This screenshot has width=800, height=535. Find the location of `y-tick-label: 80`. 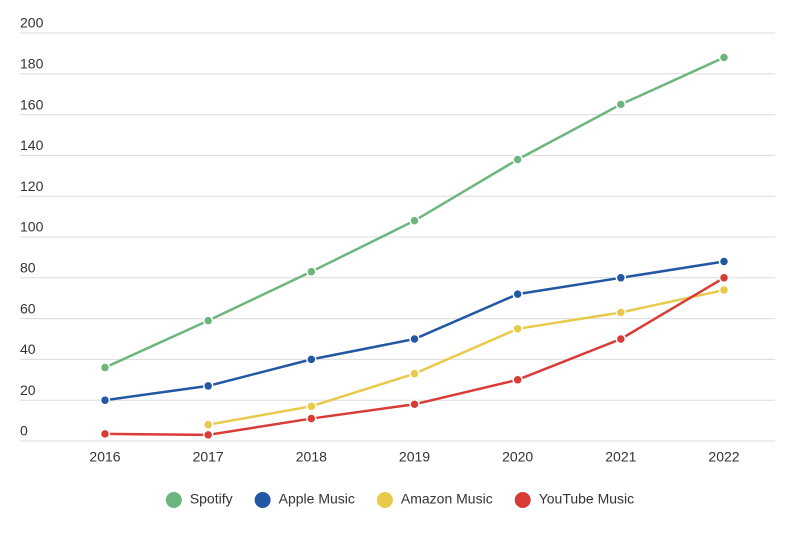

y-tick-label: 80 is located at coordinates (28, 268).